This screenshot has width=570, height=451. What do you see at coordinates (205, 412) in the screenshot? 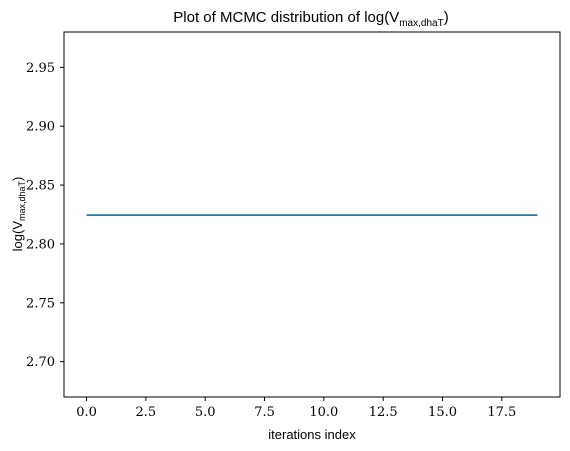
I see `x-tick-label: 5.0` at bounding box center [205, 412].